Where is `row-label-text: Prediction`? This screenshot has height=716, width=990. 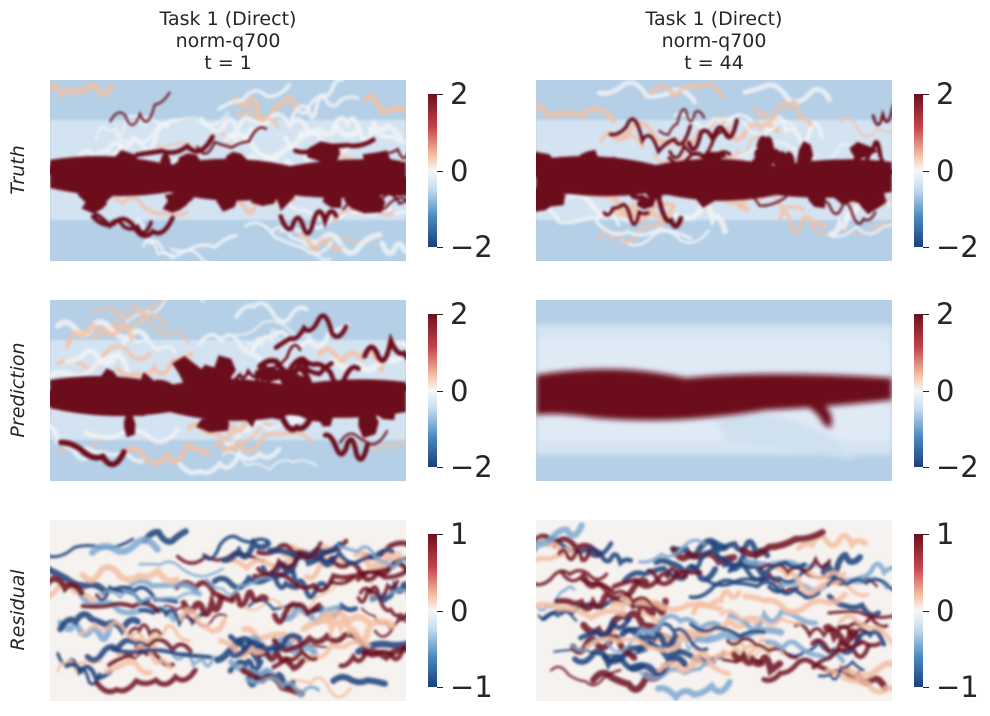 row-label-text: Prediction is located at coordinates (18, 390).